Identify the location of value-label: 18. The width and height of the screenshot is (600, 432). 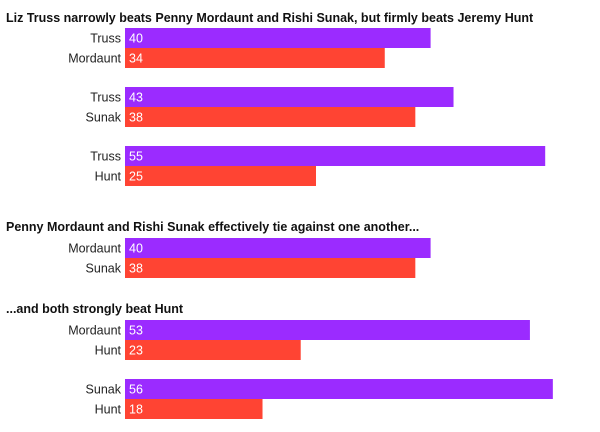
(136, 410).